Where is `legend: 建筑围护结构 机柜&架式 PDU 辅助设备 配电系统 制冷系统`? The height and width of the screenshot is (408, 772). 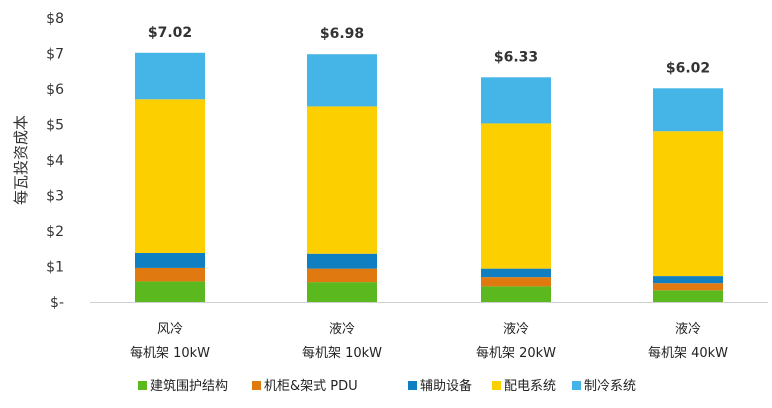
legend: 建筑围护结构 机柜&架式 PDU 辅助设备 配电系统 制冷系统 is located at coordinates (387, 386).